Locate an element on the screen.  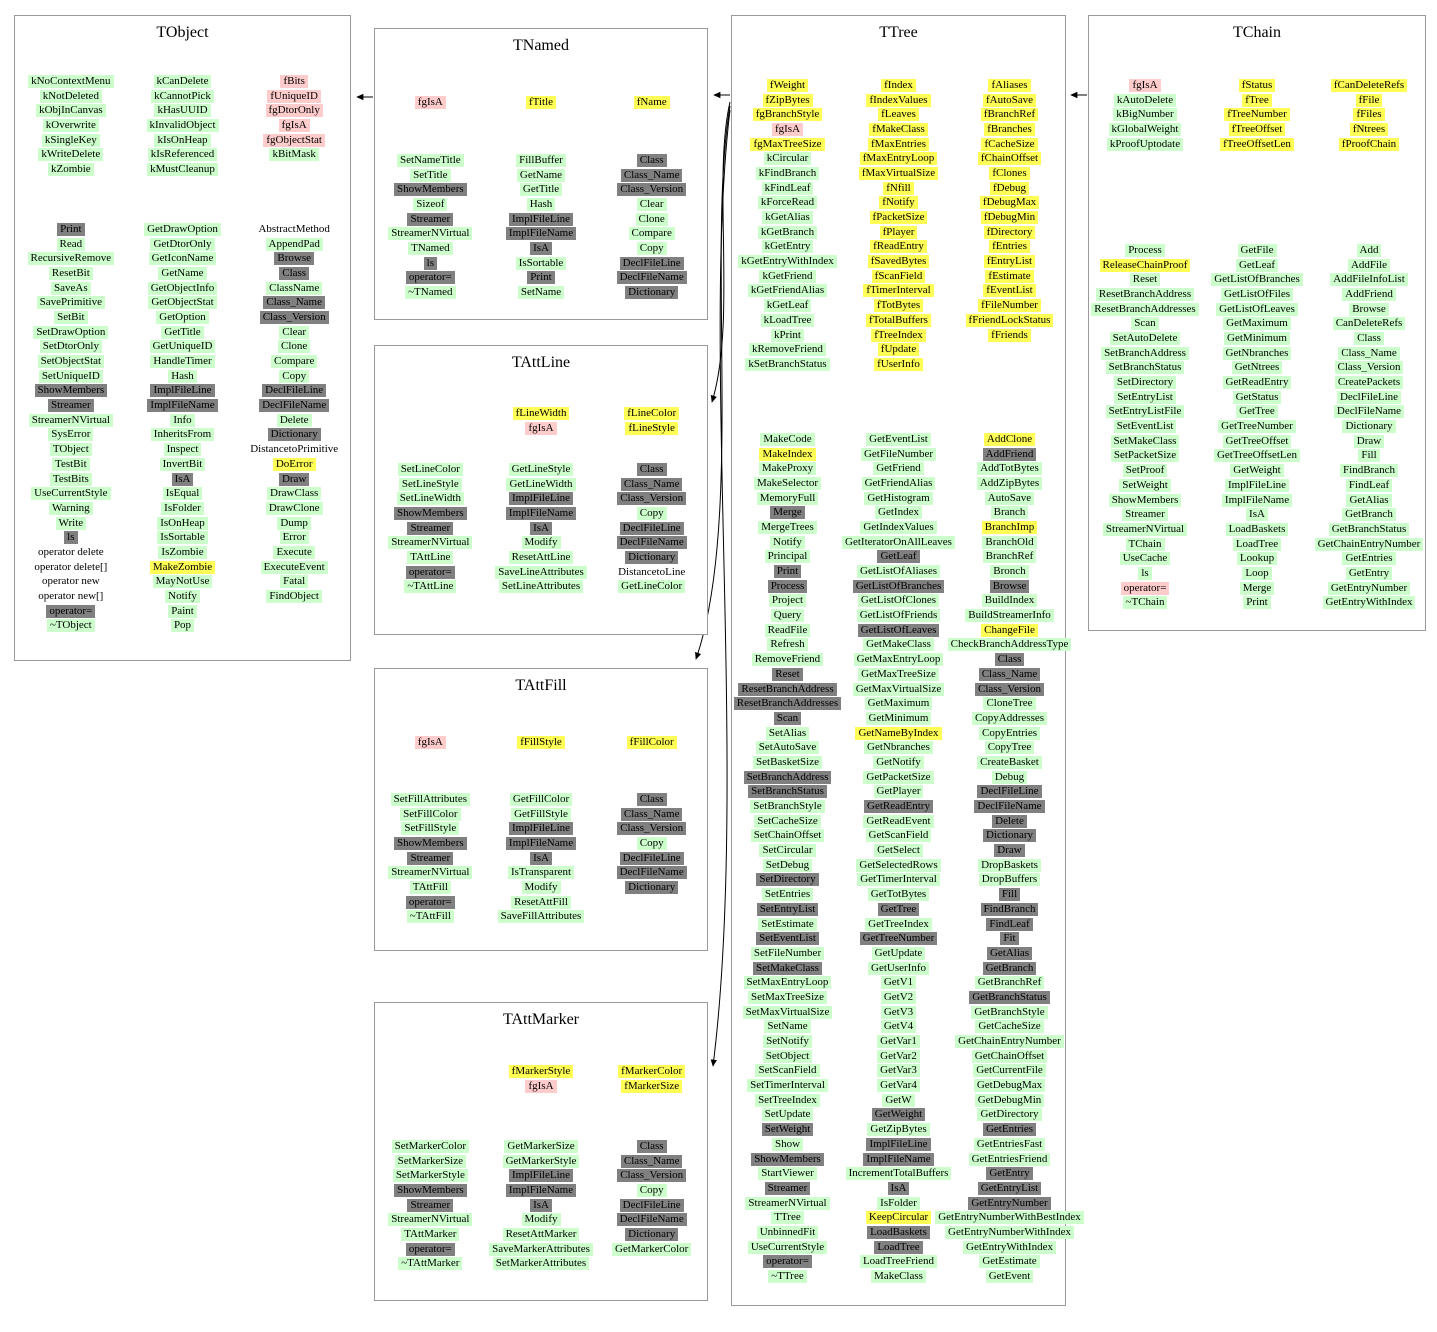
member-GetWeight: GetWeight is located at coordinates (1257, 471).